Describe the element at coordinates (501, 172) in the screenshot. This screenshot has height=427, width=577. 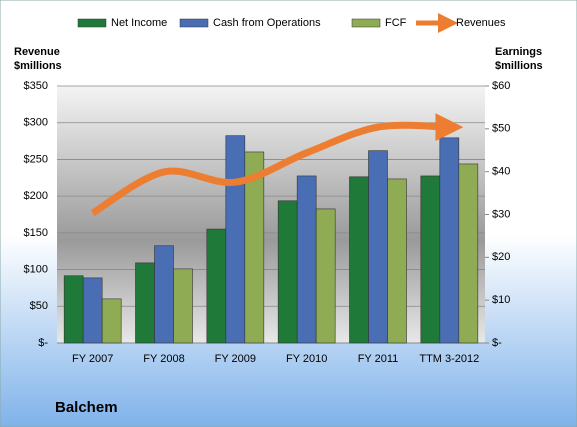
I see `y2-tick-label: $40` at that location.